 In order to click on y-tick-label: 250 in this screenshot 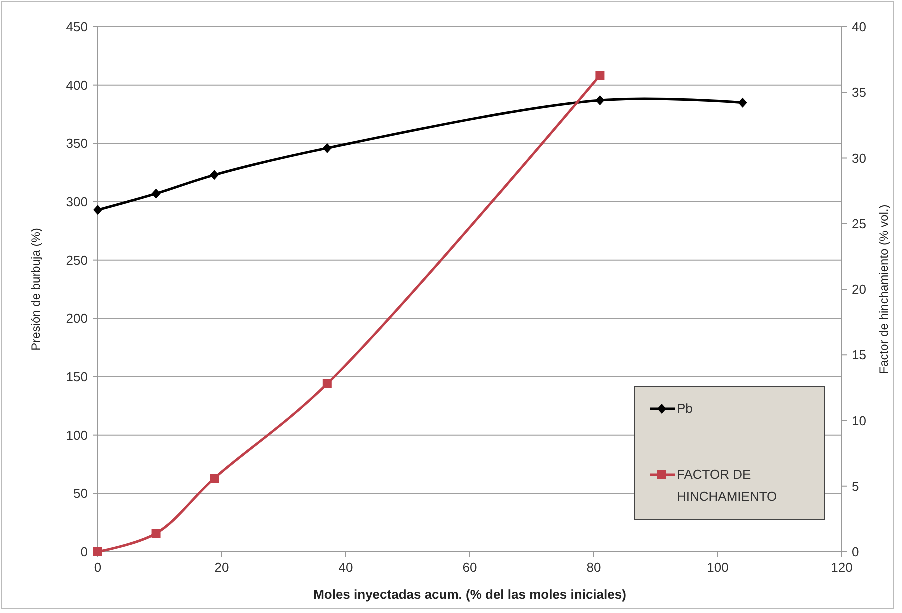, I will do `click(77, 260)`.